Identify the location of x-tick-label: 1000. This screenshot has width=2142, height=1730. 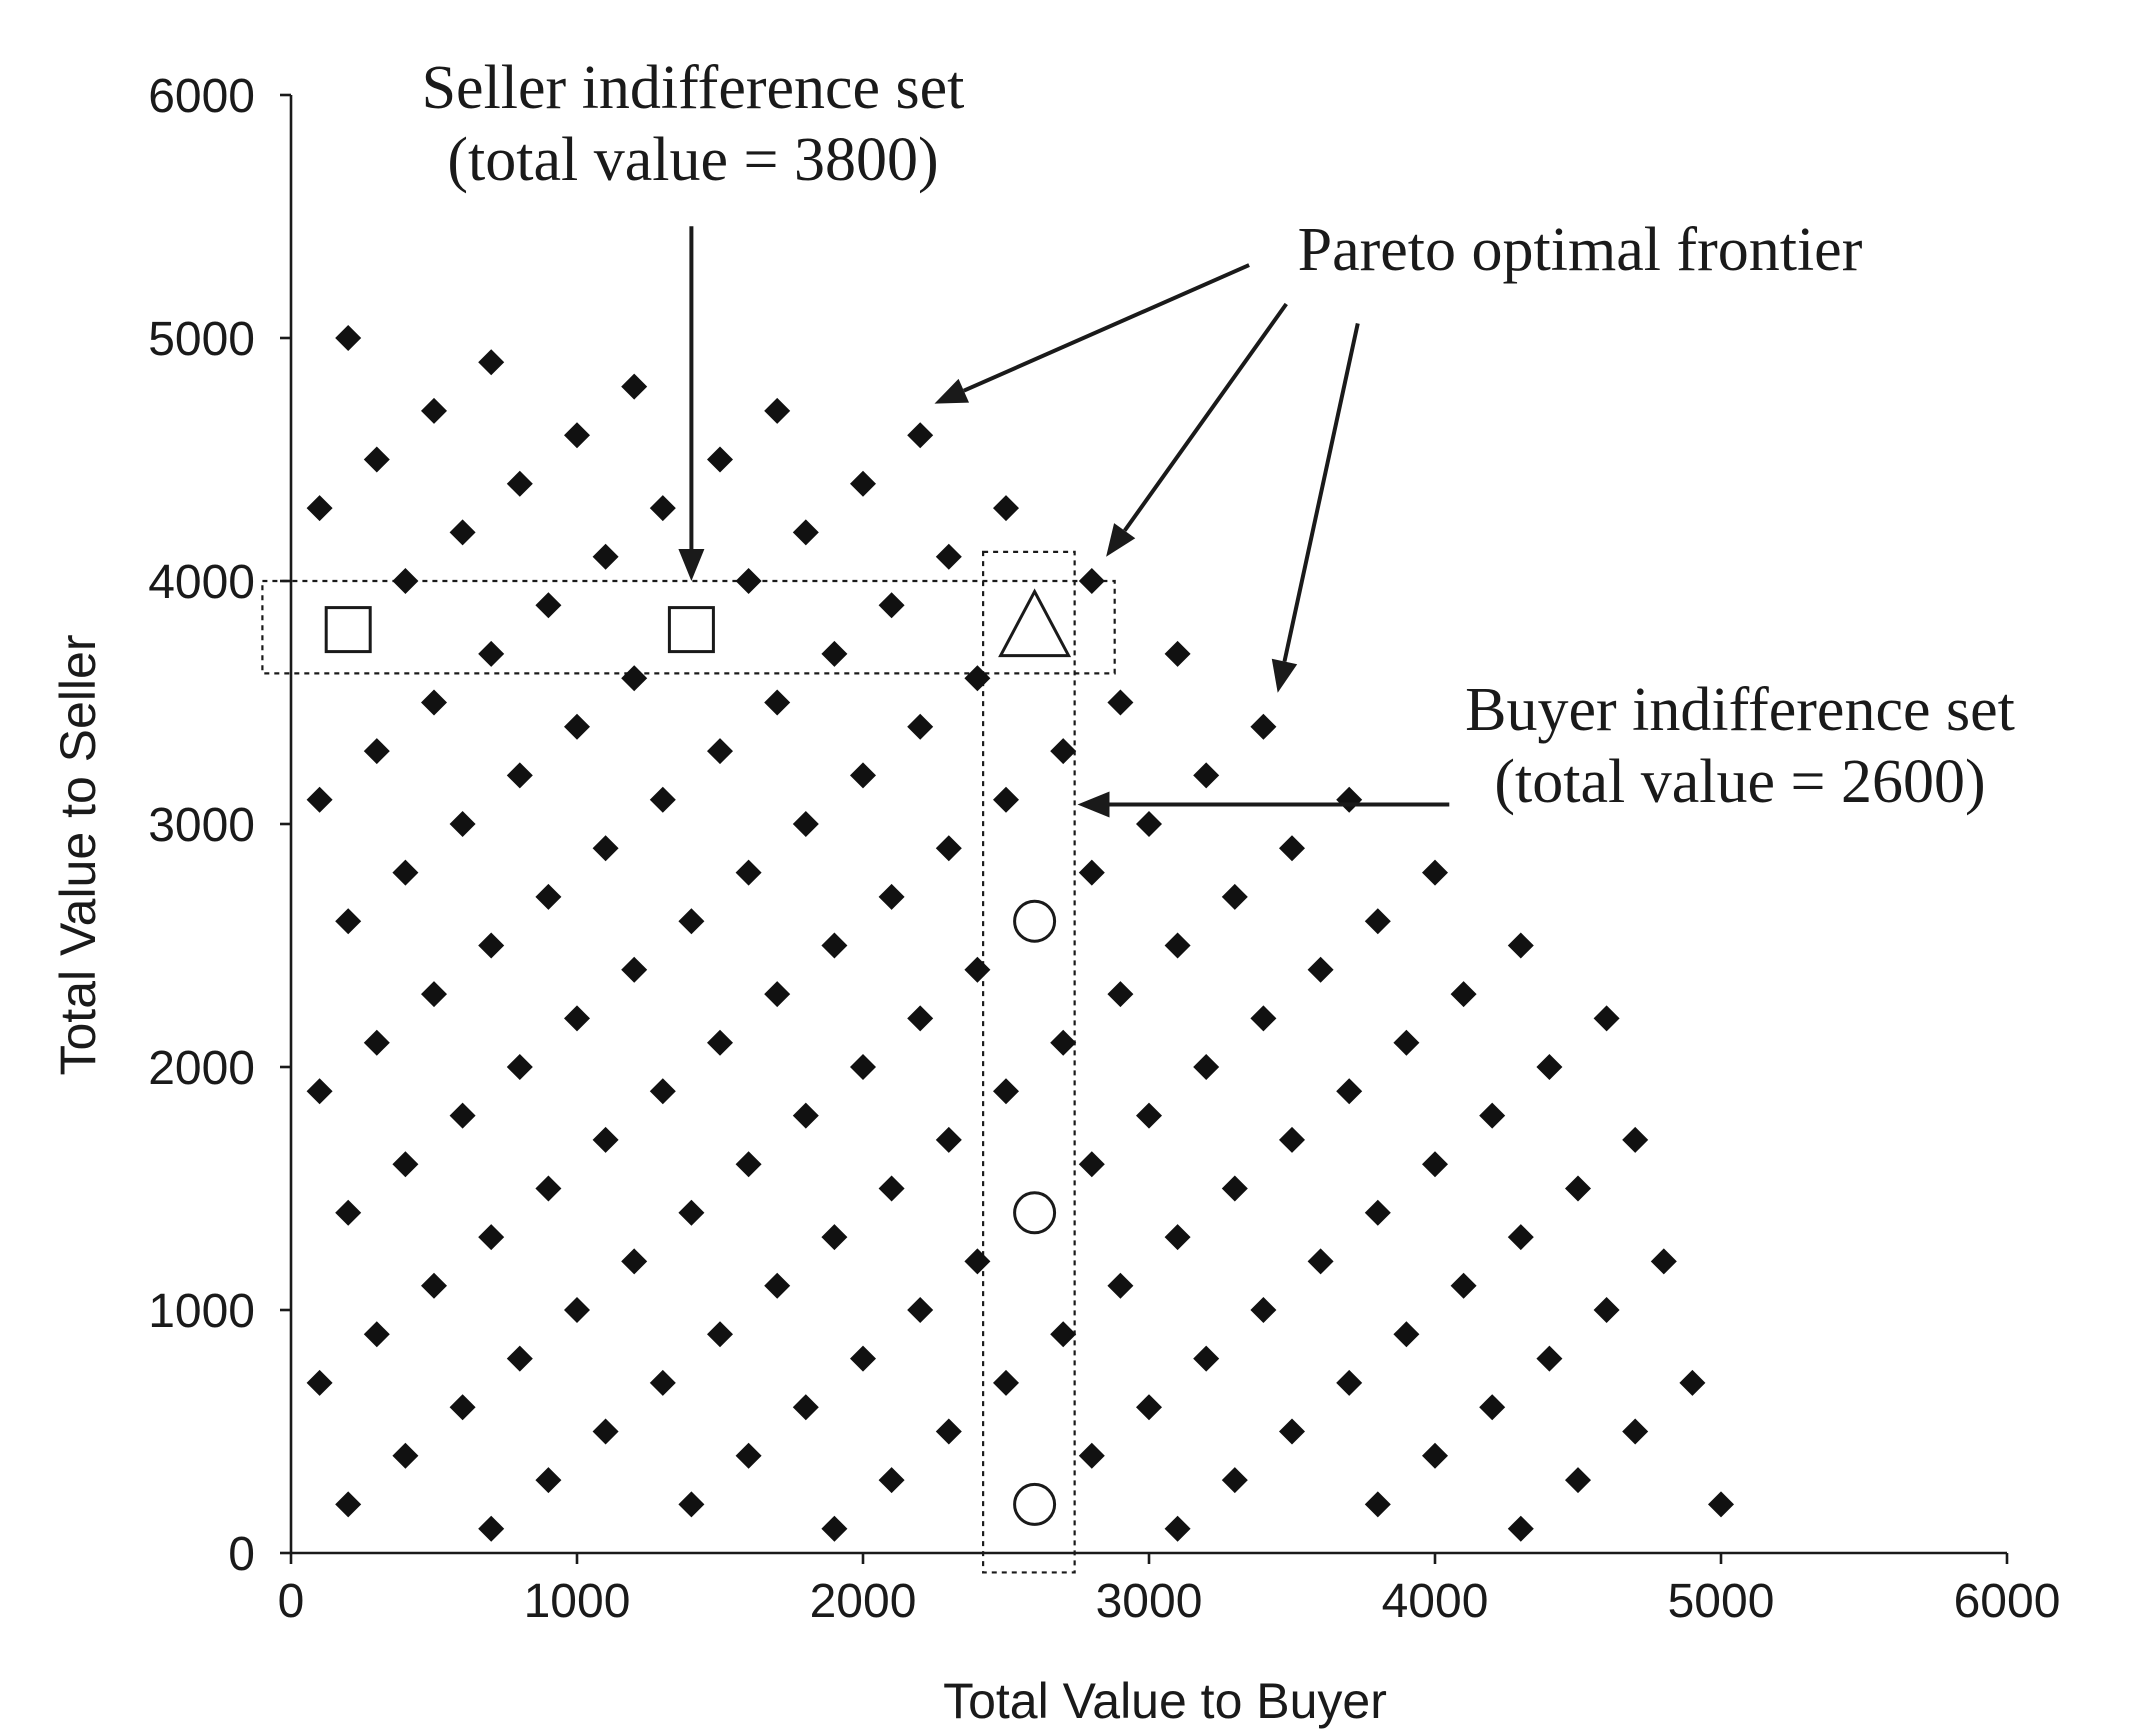
(577, 1601).